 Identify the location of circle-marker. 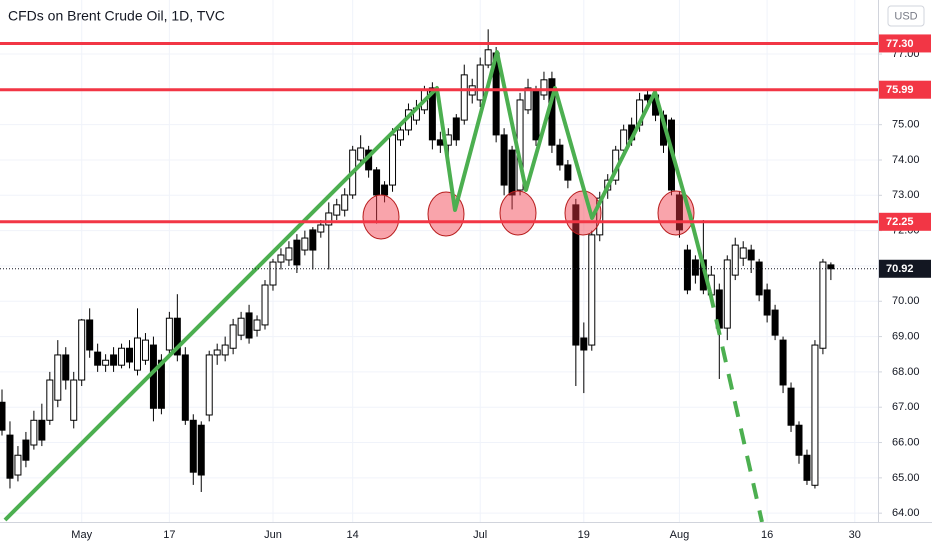
(518, 213).